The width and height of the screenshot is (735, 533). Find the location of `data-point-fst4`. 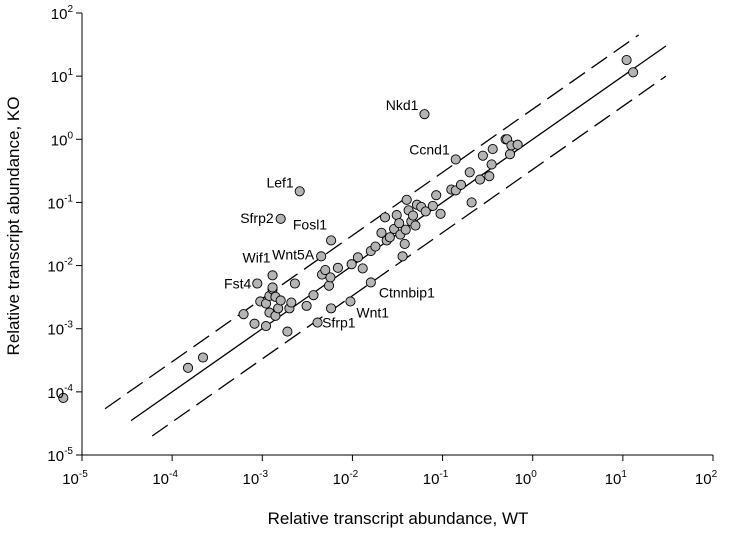

data-point-fst4 is located at coordinates (257, 283).